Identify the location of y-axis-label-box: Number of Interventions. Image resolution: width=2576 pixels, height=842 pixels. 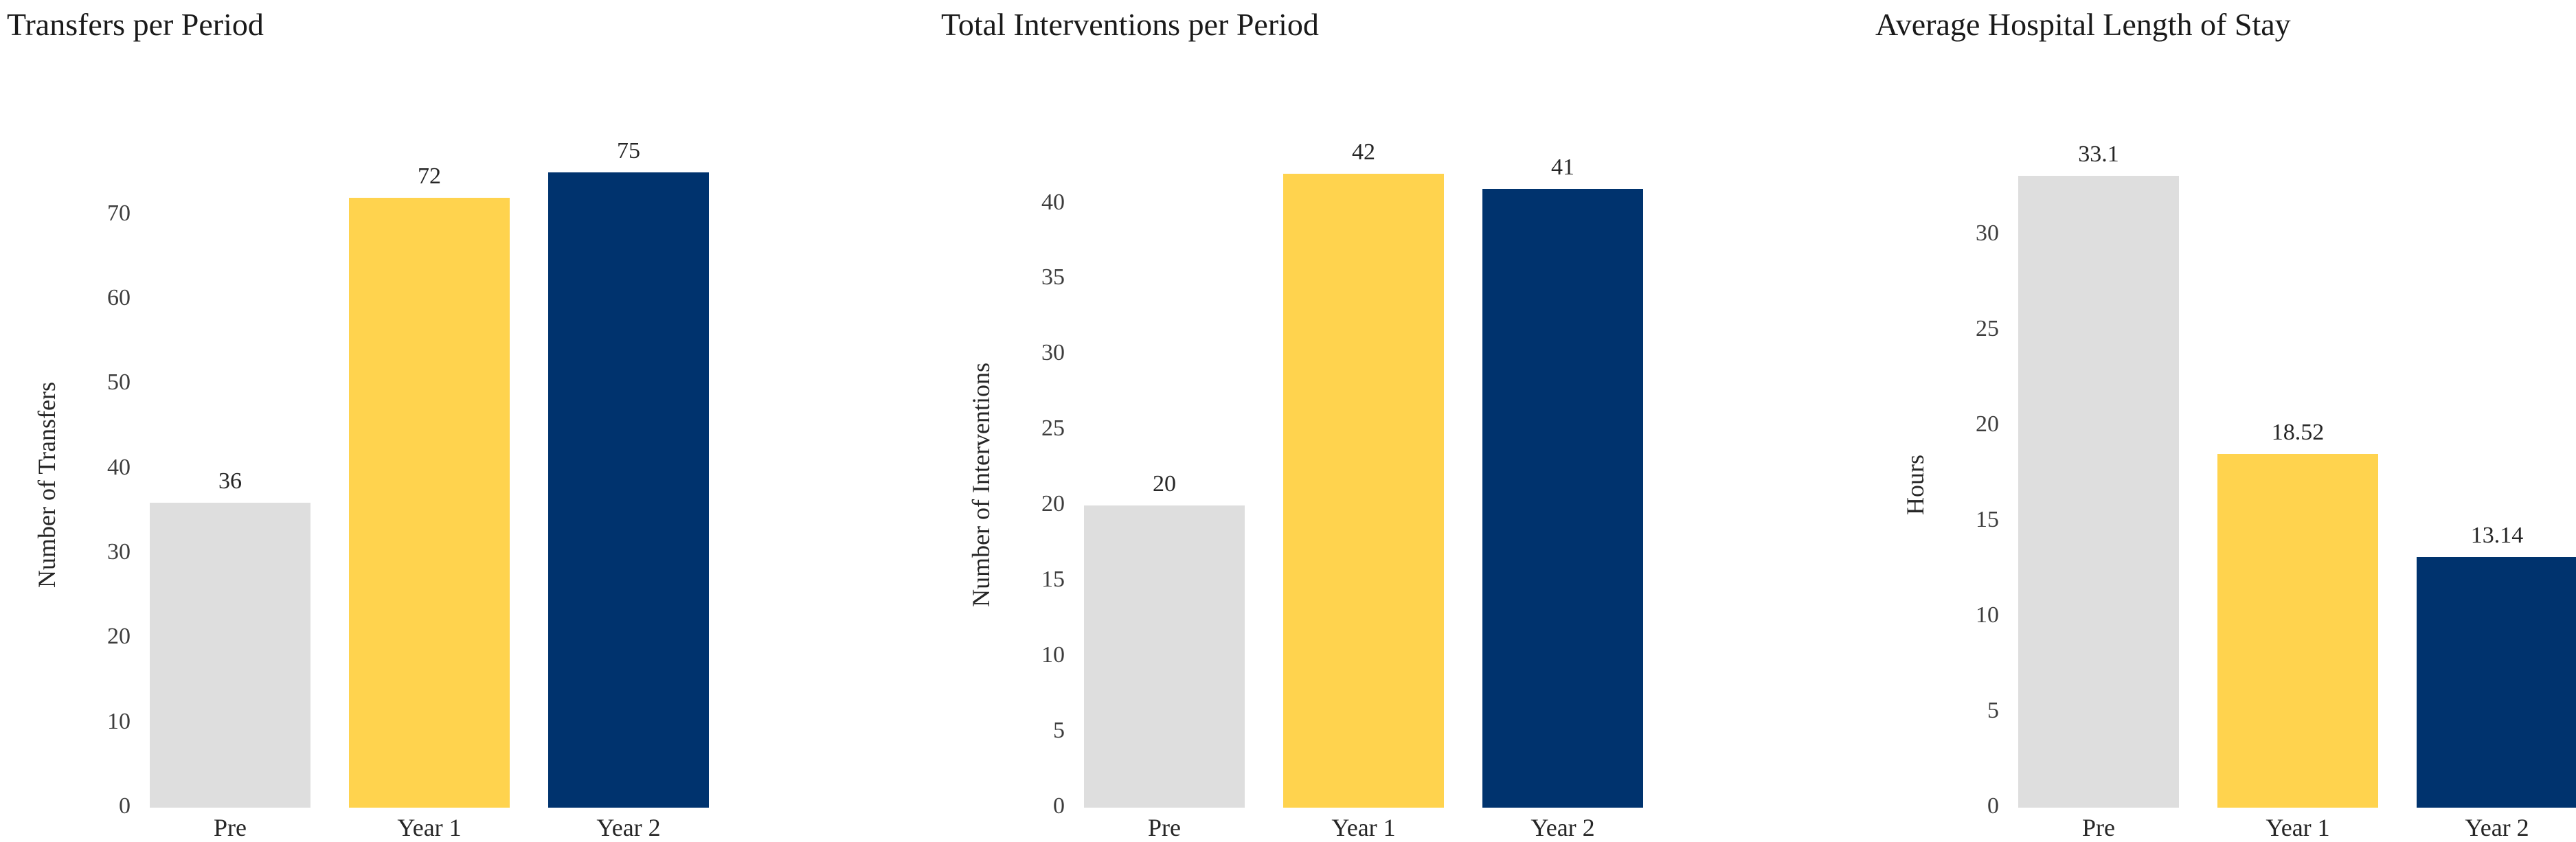
(981, 484).